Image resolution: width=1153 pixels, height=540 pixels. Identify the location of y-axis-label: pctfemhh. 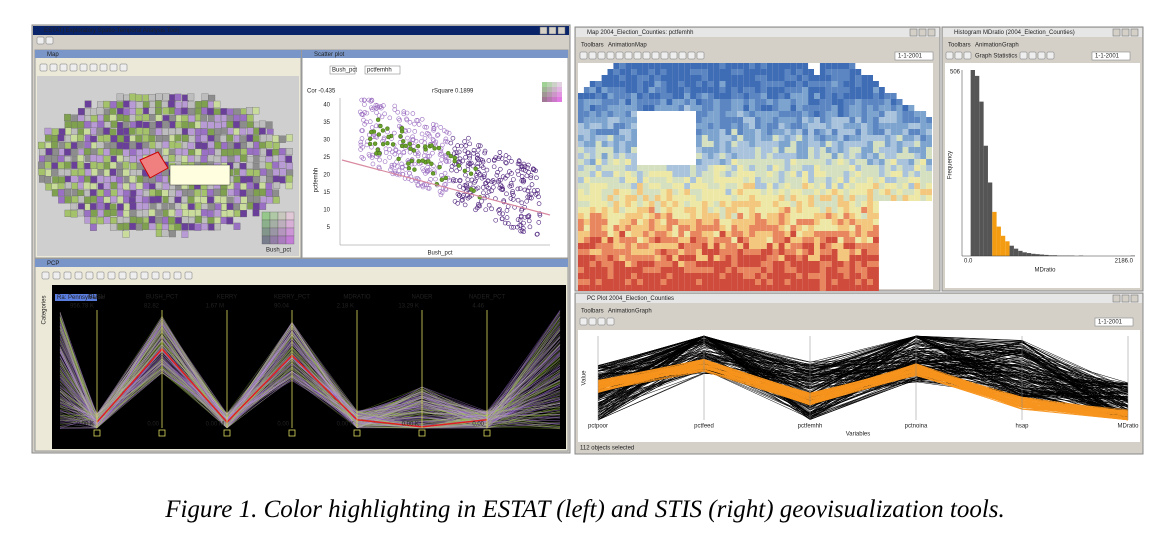
(317, 180).